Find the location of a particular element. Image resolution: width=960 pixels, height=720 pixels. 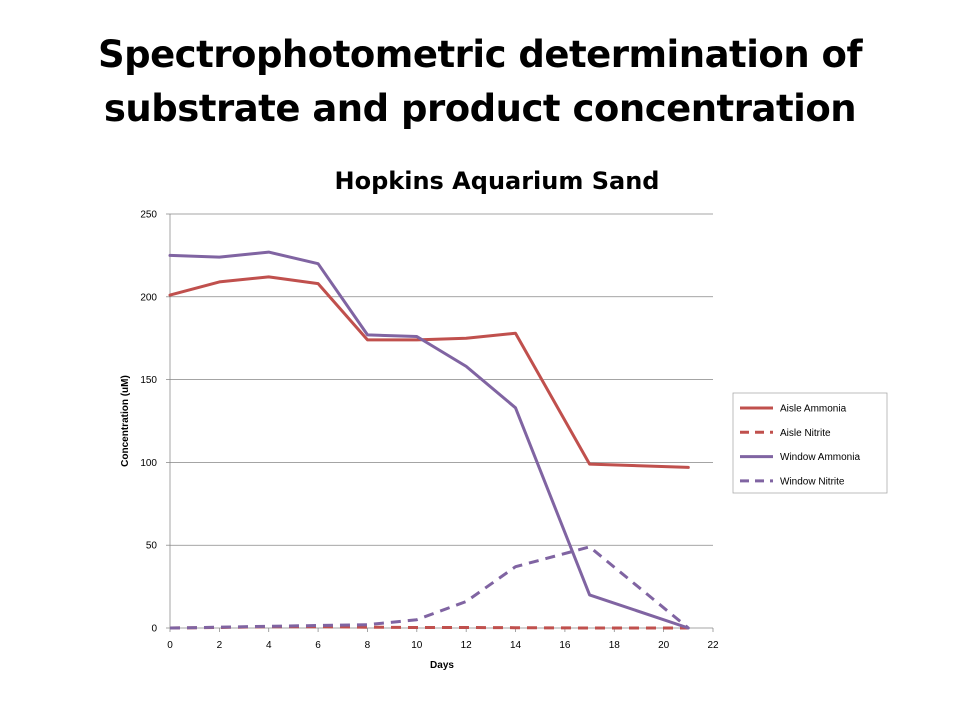

x-tick-label: 2 is located at coordinates (220, 645).